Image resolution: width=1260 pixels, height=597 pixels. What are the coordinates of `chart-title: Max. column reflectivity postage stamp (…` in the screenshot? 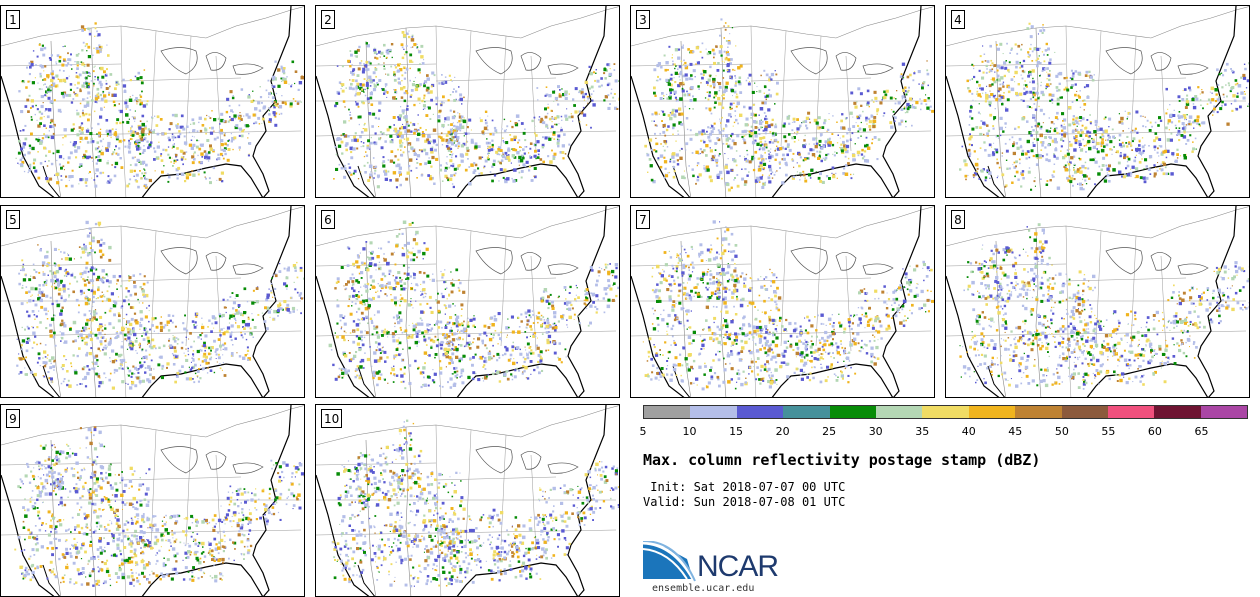 It's located at (842, 460).